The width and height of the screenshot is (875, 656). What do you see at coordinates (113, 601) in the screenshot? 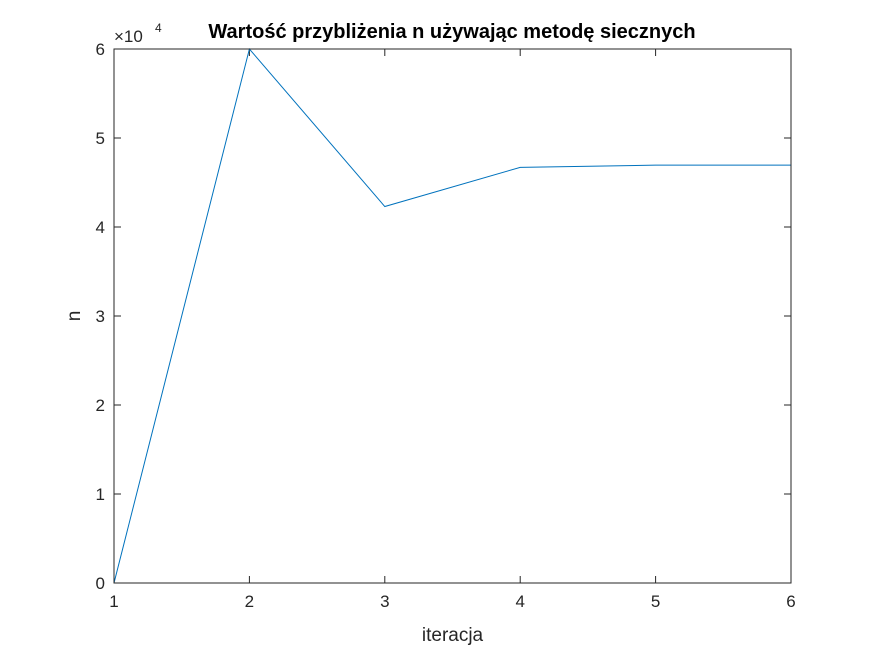
I see `x-tick-label: 1` at bounding box center [113, 601].